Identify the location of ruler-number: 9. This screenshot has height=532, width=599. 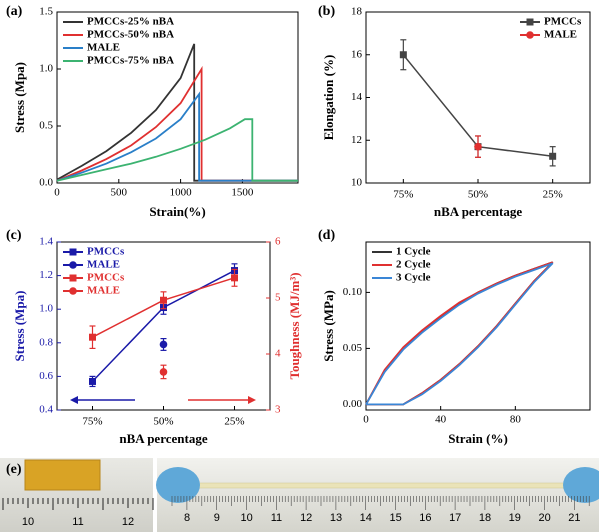
(217, 518).